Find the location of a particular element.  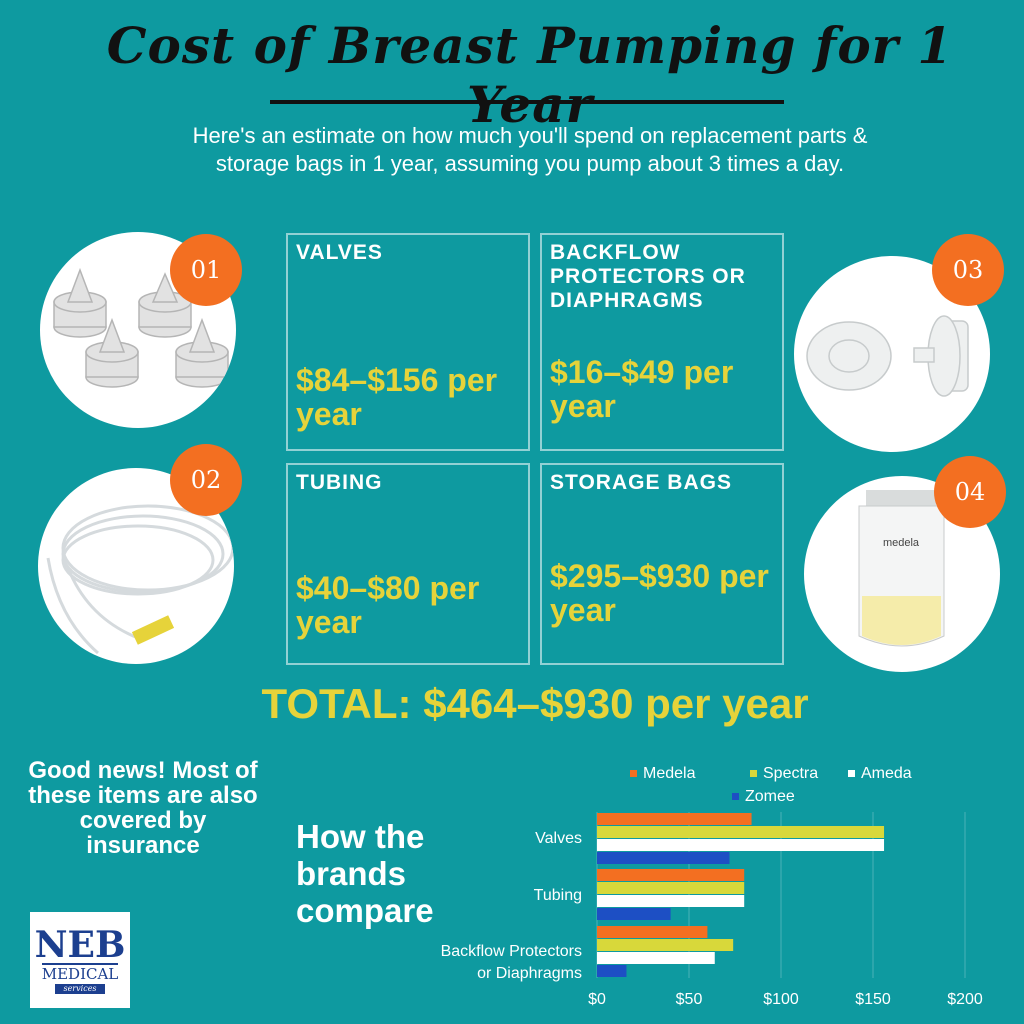

tubing-value: $40–$80 per year is located at coordinates (388, 605).